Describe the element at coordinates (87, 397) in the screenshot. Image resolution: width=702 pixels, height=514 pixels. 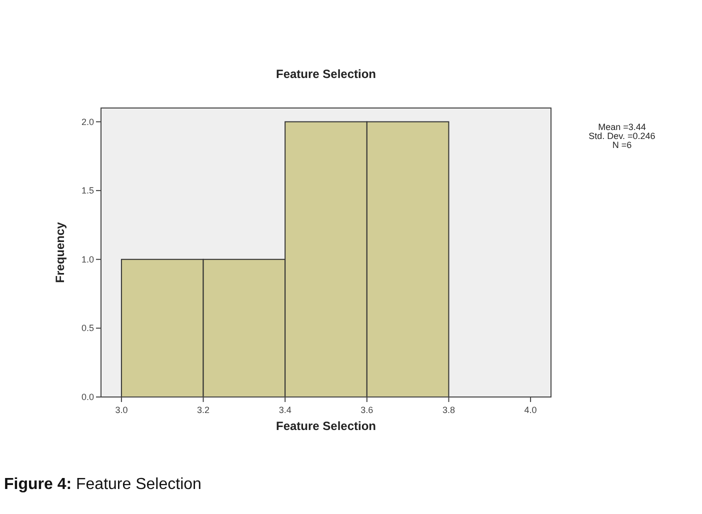
I see `y-tick-label: 0.0` at that location.